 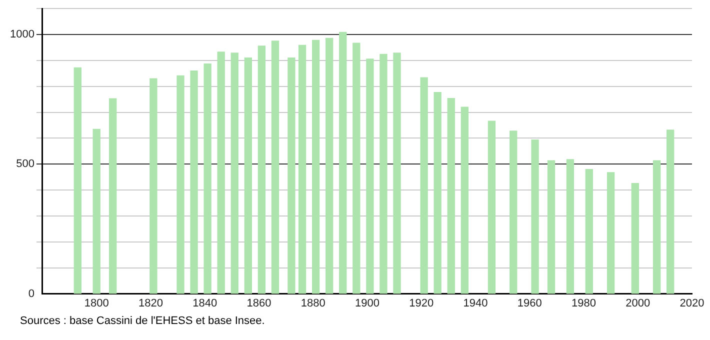 What do you see at coordinates (31, 294) in the screenshot?
I see `y-tick-label: 0` at bounding box center [31, 294].